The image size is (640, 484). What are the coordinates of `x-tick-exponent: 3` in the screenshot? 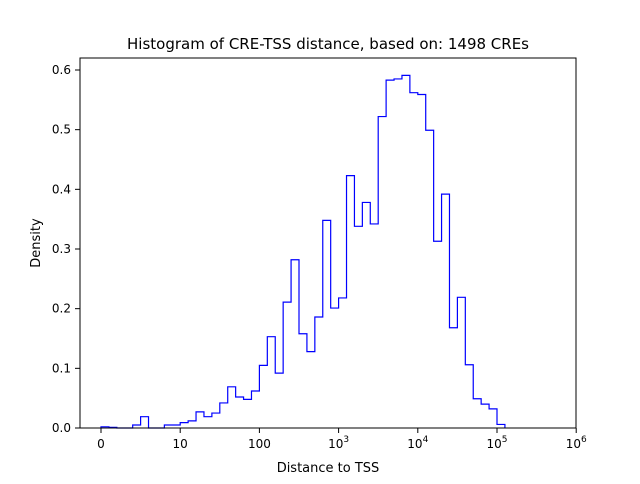 It's located at (346, 440).